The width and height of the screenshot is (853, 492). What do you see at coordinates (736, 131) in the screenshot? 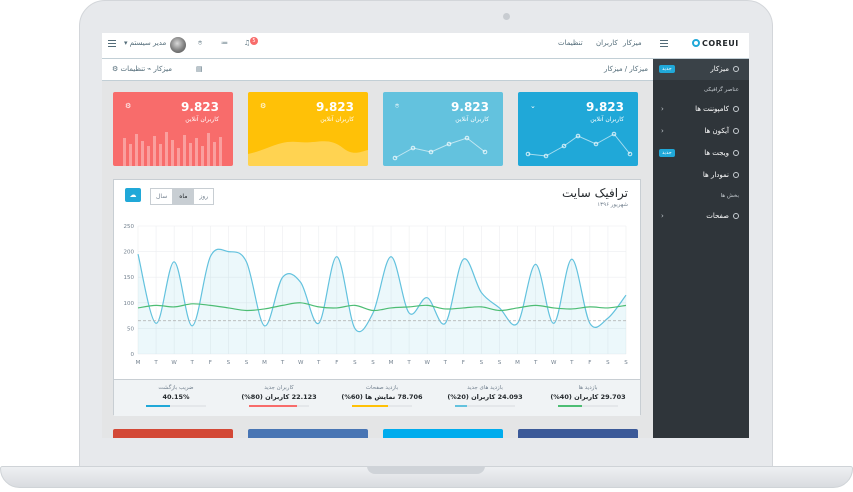
I see `star-icon` at bounding box center [736, 131].